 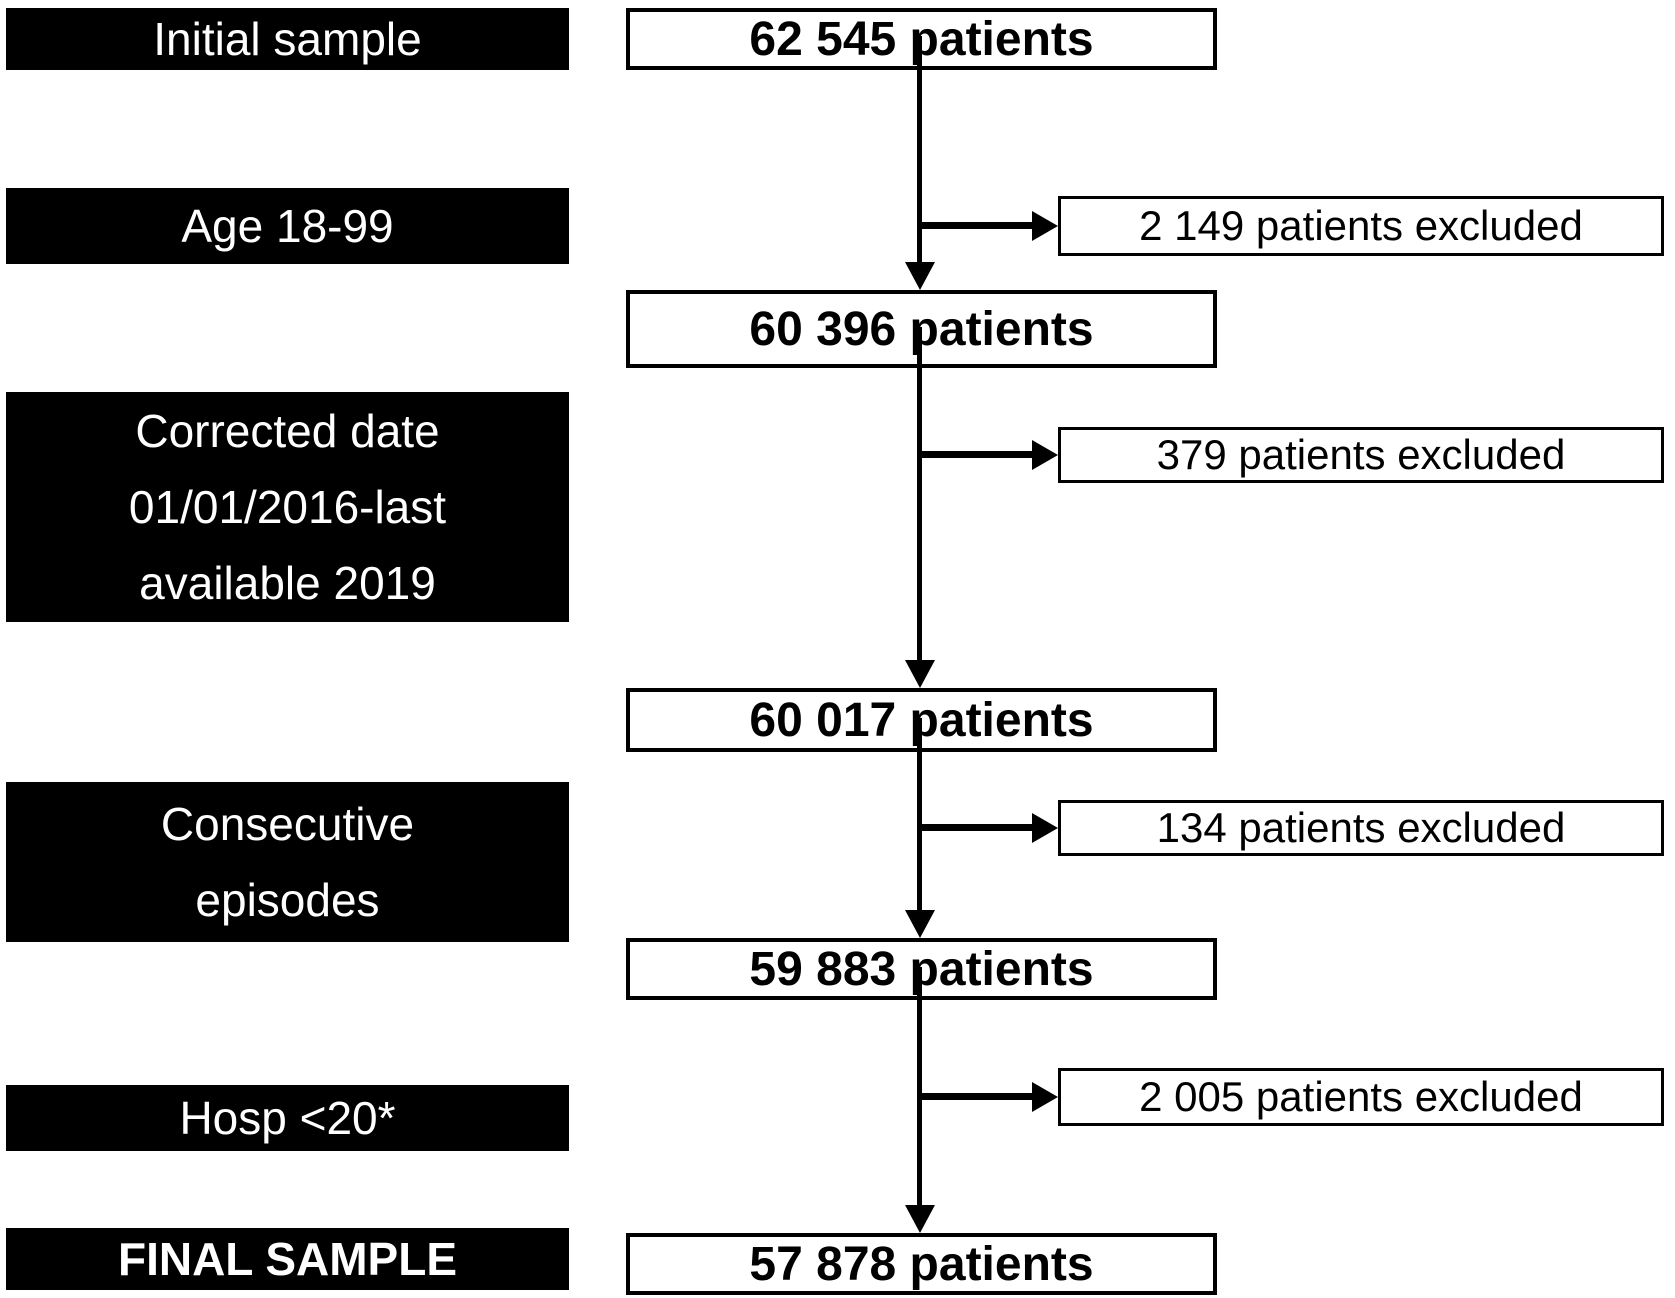 What do you see at coordinates (287, 583) in the screenshot?
I see `criteria-label-line: available 2019` at bounding box center [287, 583].